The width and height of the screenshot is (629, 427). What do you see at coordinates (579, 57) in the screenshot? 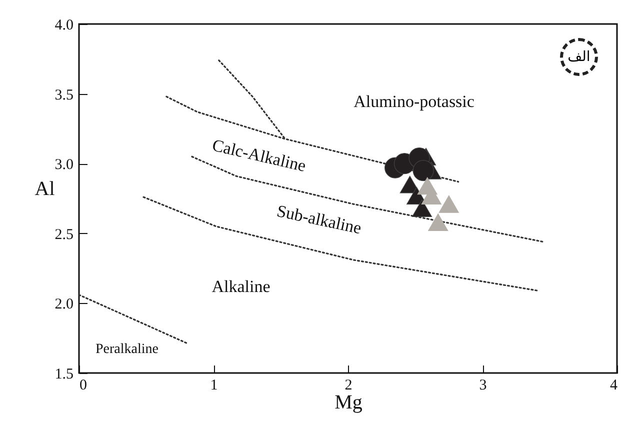
I see `circle-outline: الف` at bounding box center [579, 57].